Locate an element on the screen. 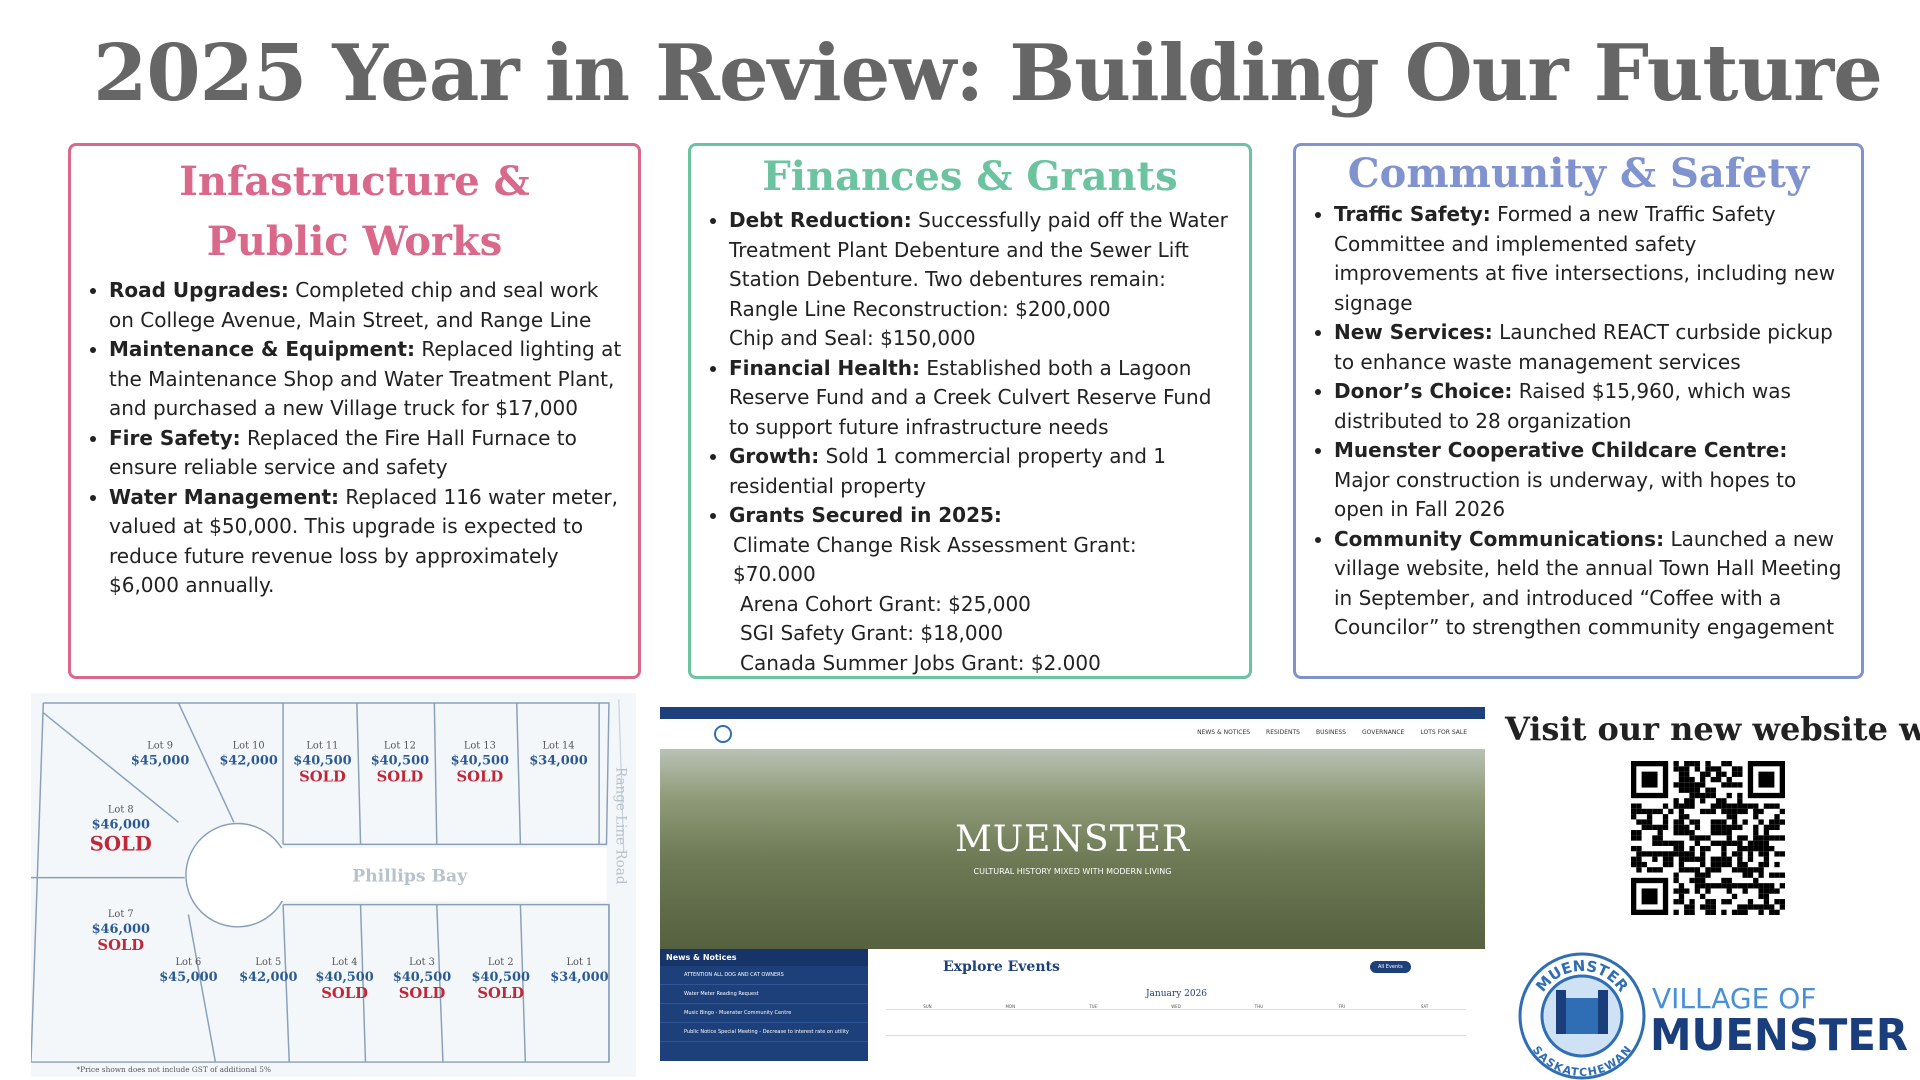 The width and height of the screenshot is (1920, 1080). calendar-grid is located at coordinates (1176, 1036).